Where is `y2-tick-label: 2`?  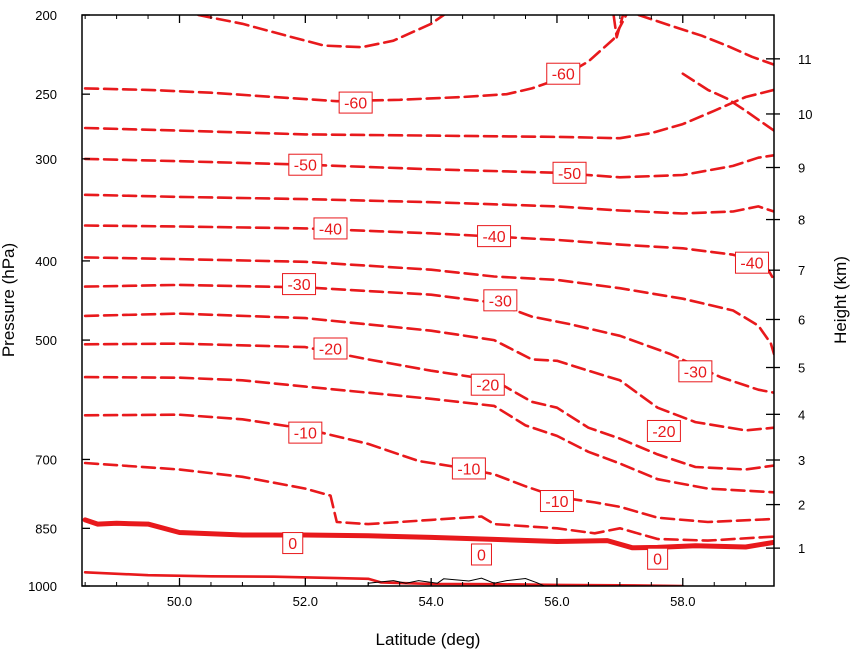 y2-tick-label: 2 is located at coordinates (801, 505).